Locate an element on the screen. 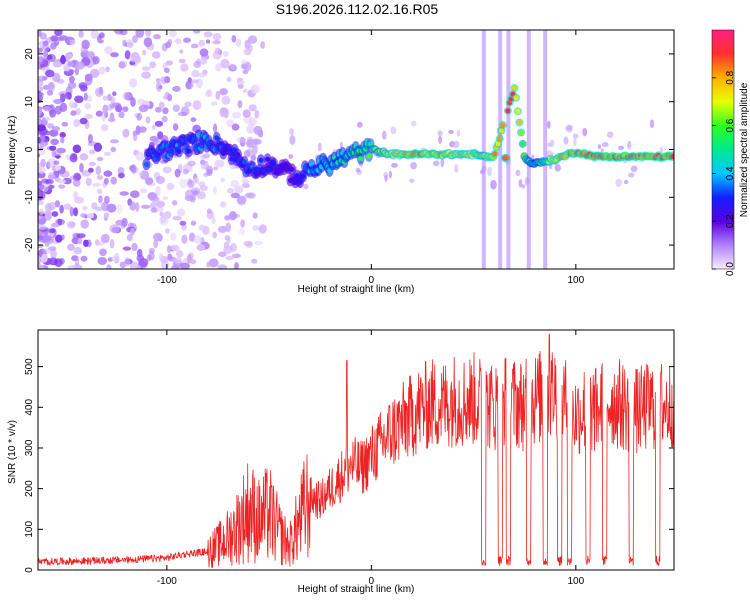  snr-ytick-label: 200 is located at coordinates (29, 488).